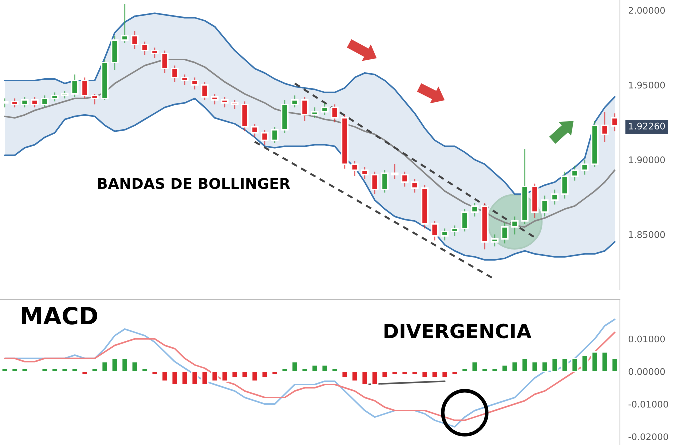 The width and height of the screenshot is (680, 445). What do you see at coordinates (647, 372) in the screenshot?
I see `y-tick-label: 0.00000` at bounding box center [647, 372].